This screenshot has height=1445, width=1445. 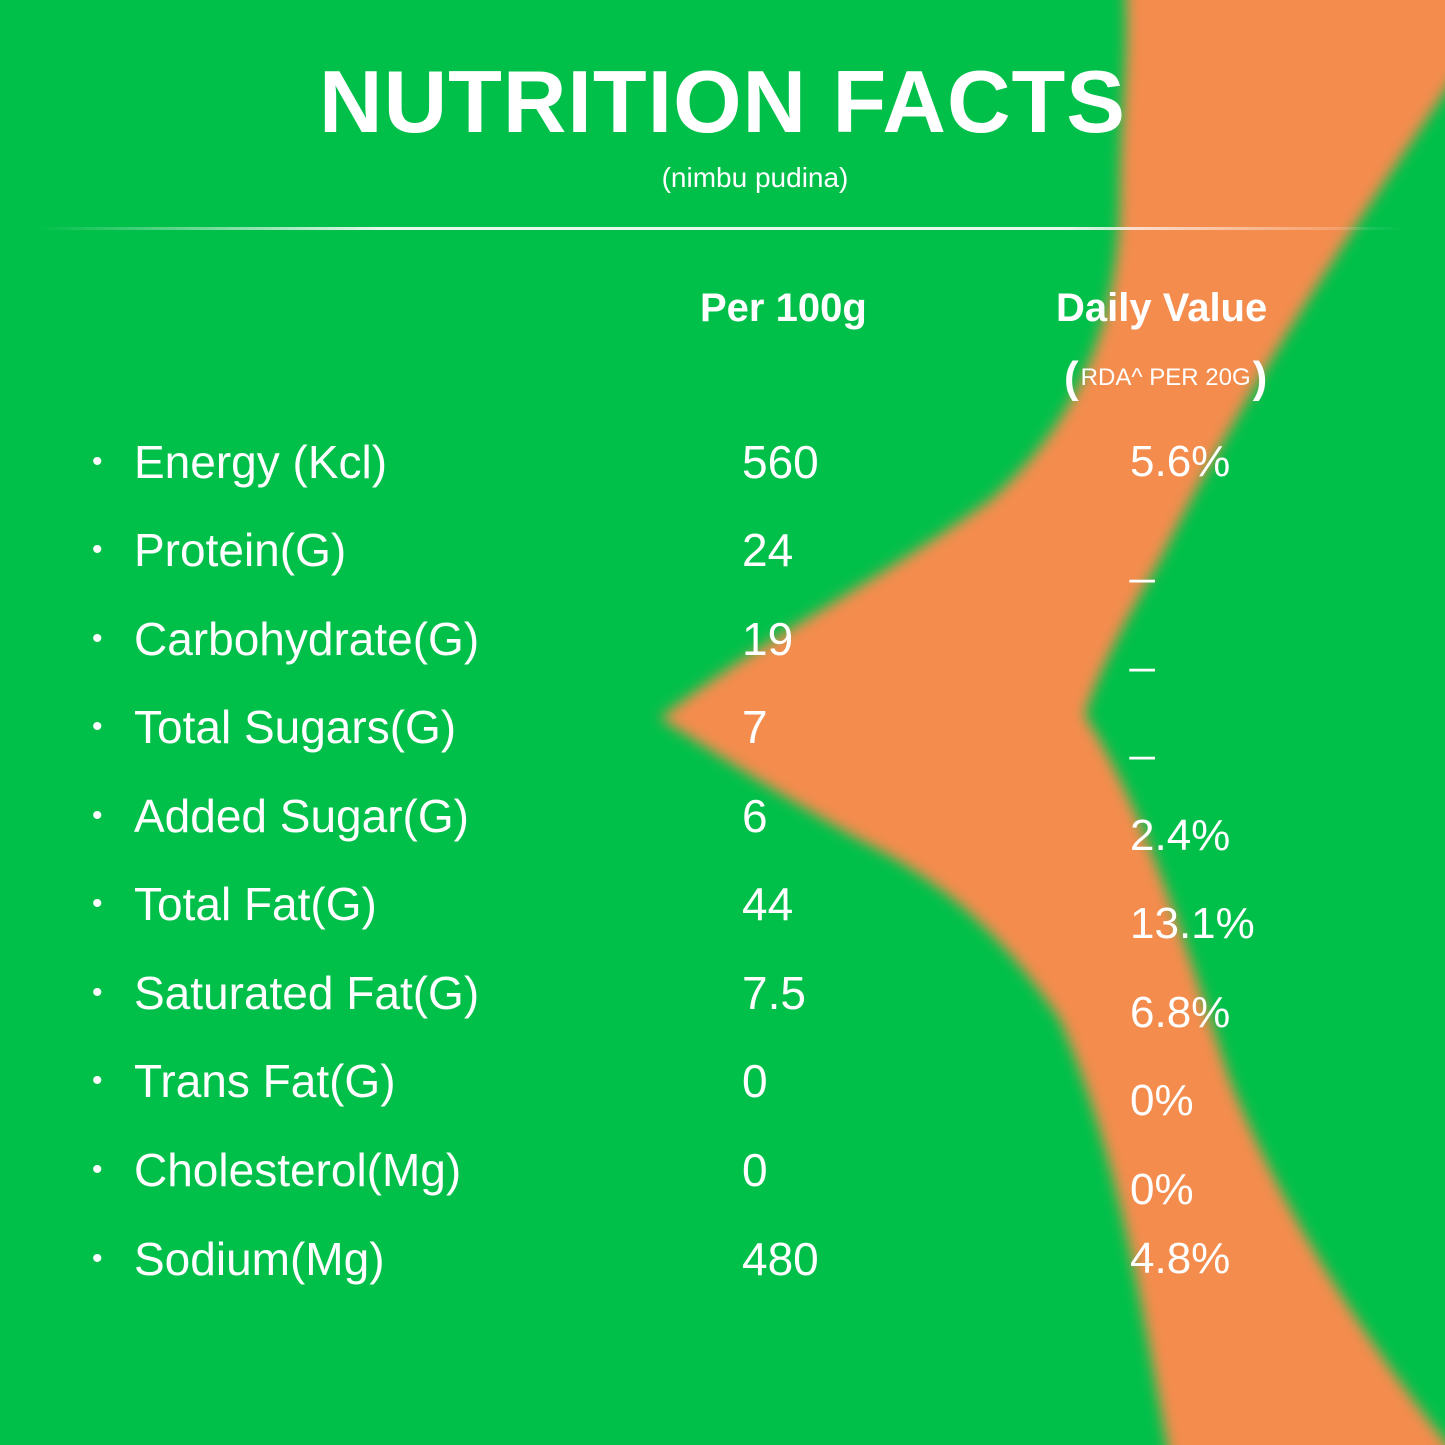 I want to click on header-divider, so click(x=722, y=228).